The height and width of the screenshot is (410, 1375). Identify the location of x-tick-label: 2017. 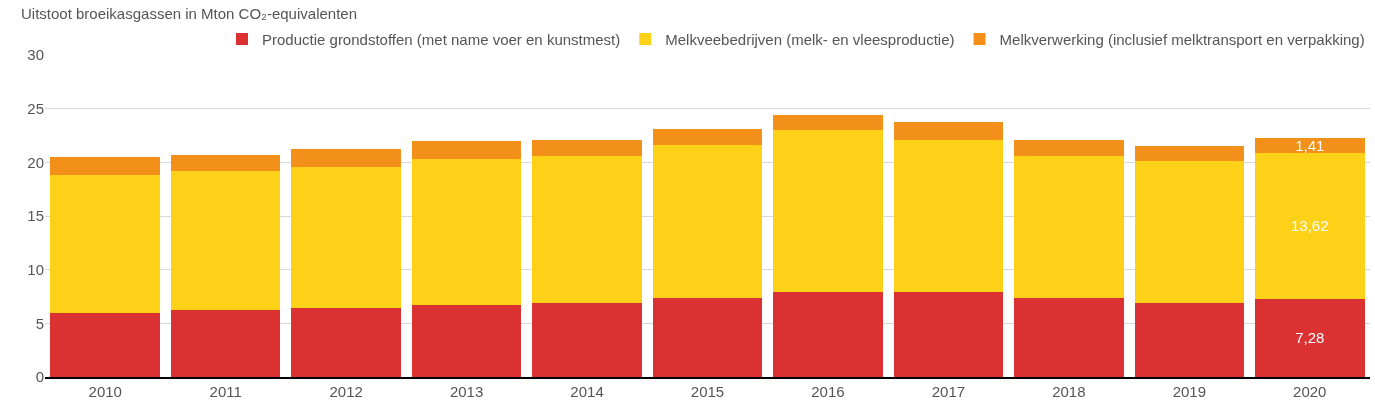
(948, 391).